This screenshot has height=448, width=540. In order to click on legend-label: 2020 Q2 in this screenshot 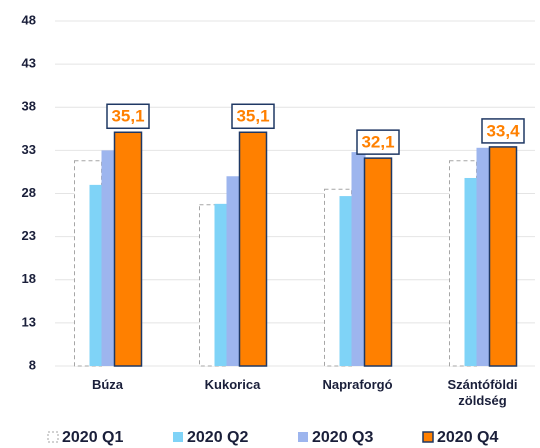, I will do `click(217, 437)`.